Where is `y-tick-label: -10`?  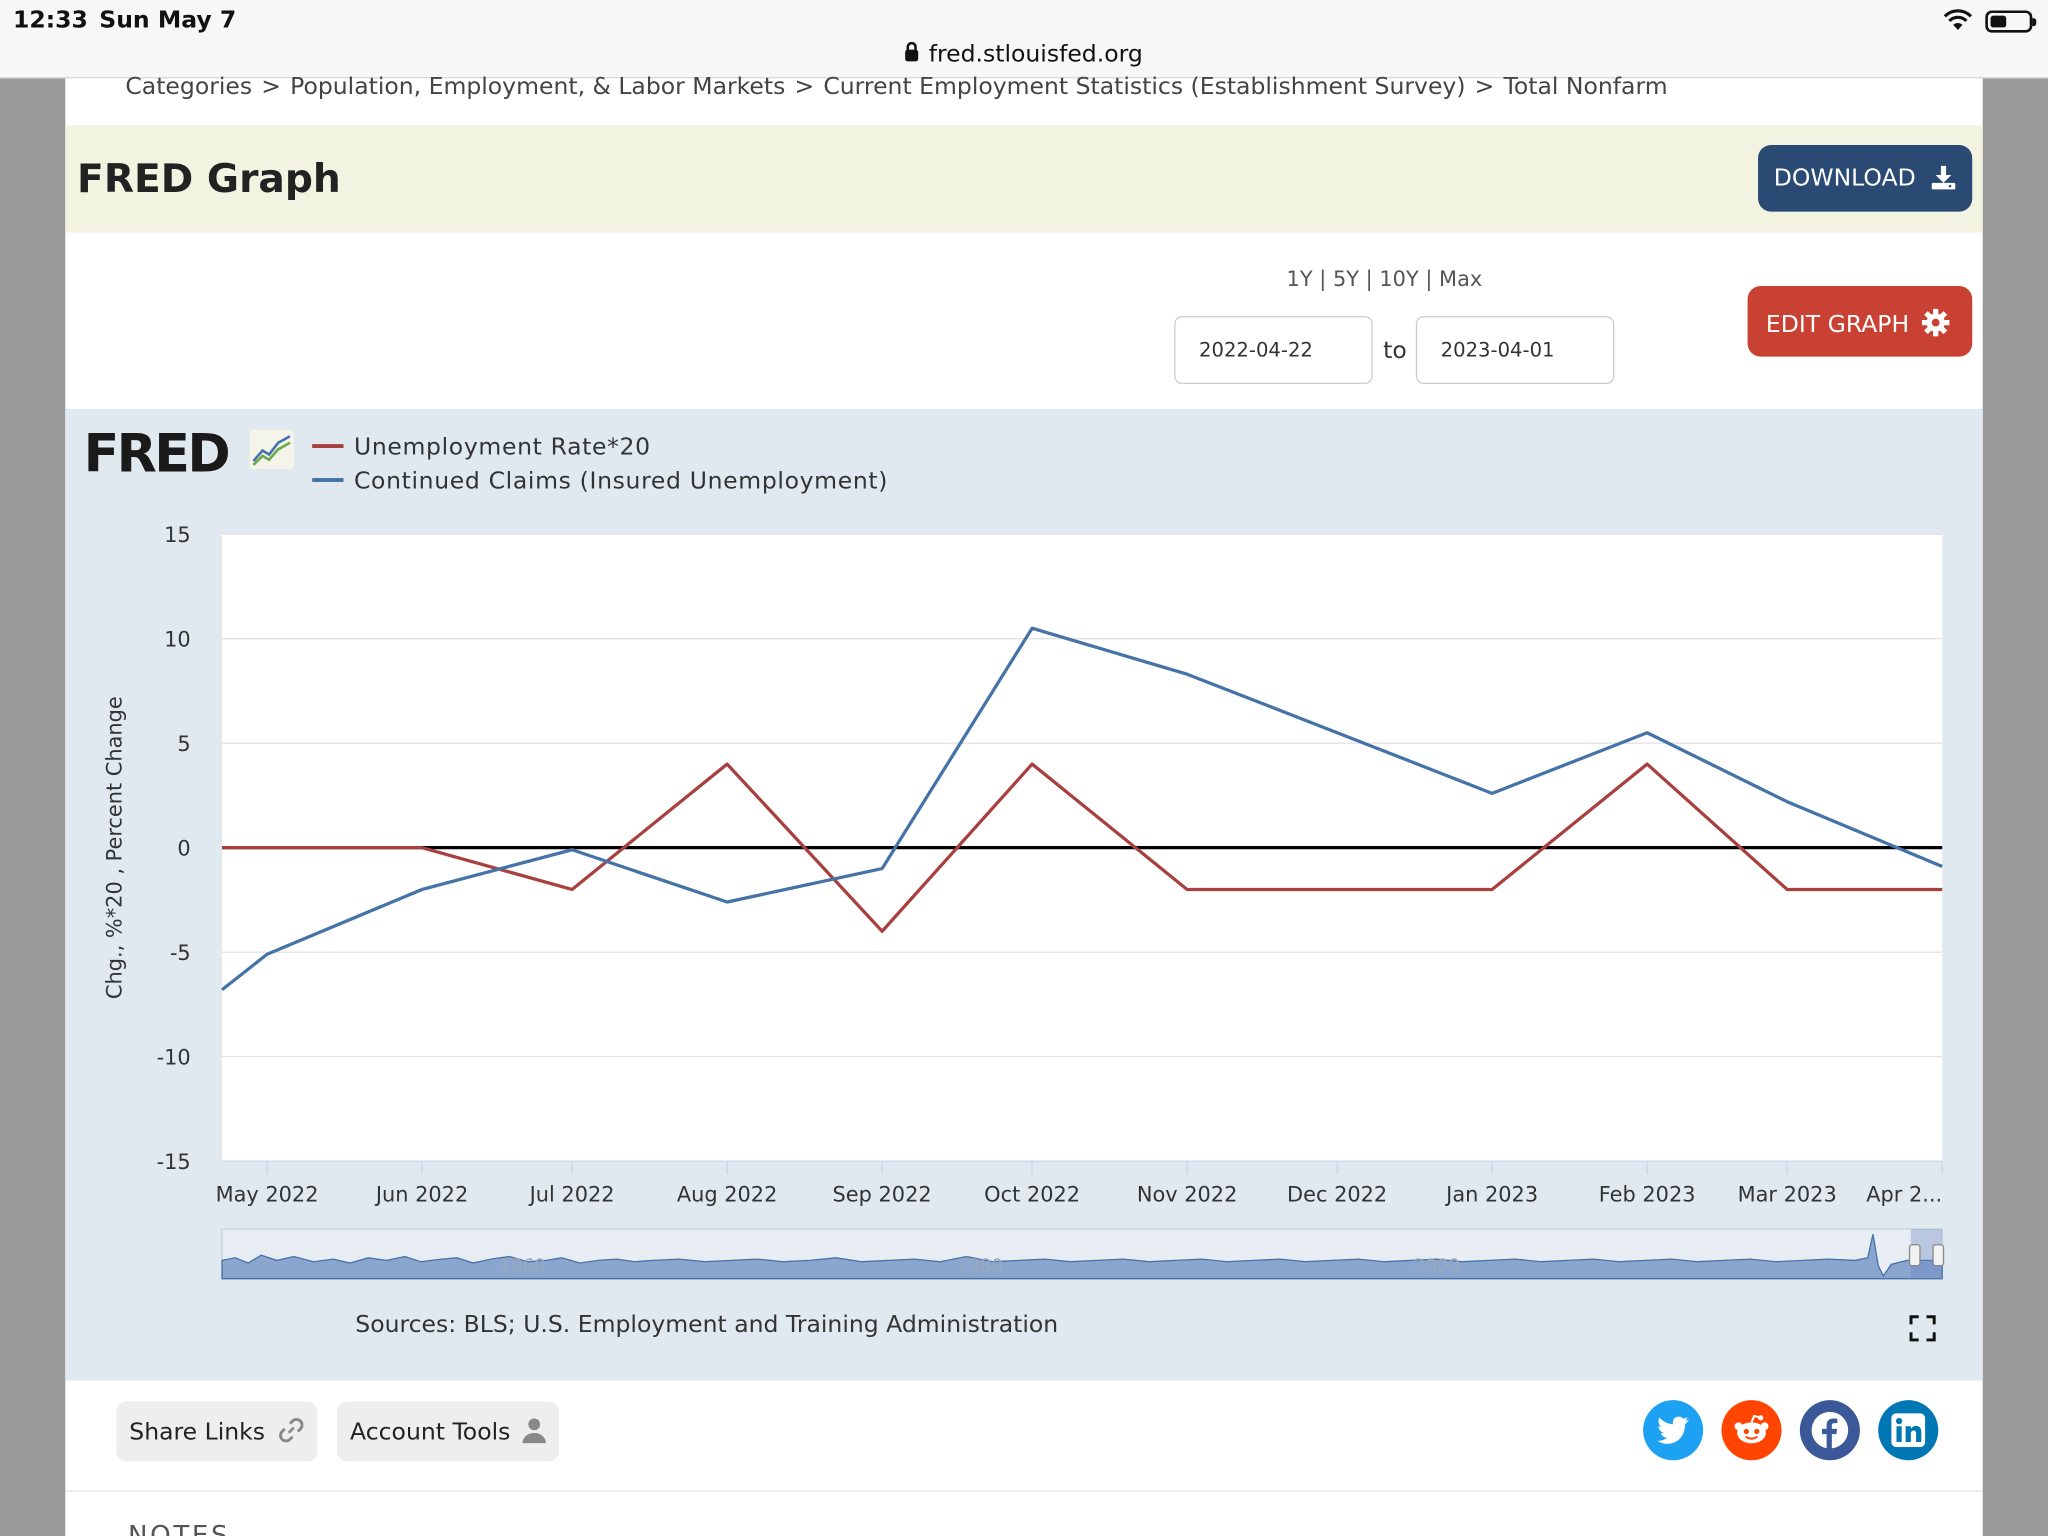 y-tick-label: -10 is located at coordinates (174, 1057).